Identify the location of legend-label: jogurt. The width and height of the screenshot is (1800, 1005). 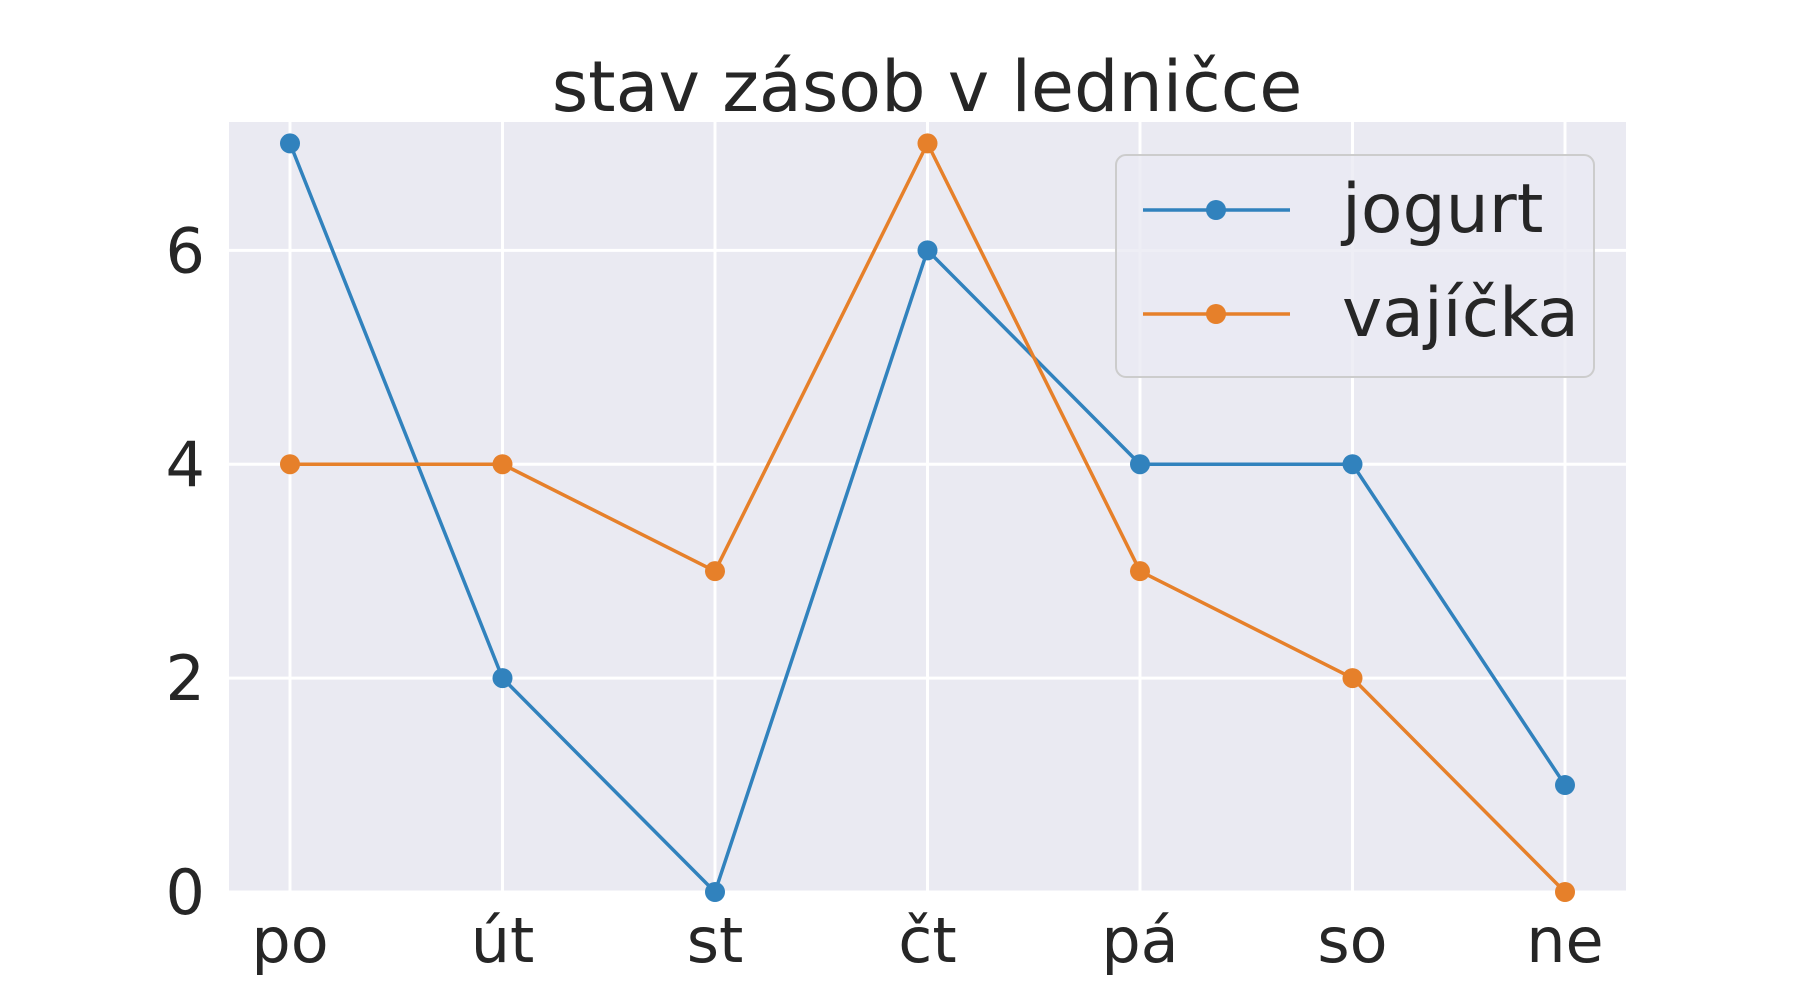
(1441, 209).